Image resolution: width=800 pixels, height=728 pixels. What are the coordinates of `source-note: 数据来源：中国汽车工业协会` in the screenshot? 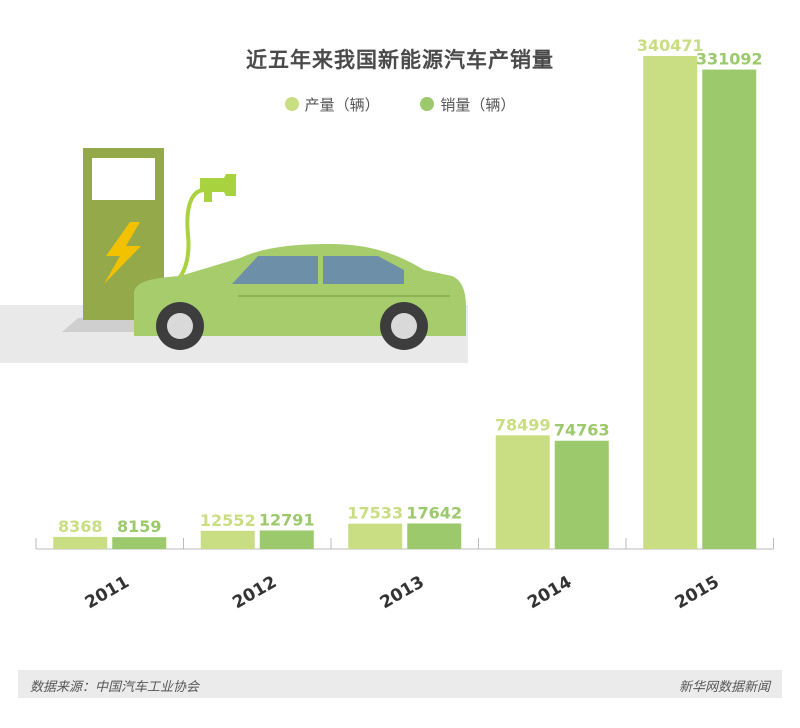 It's located at (115, 687).